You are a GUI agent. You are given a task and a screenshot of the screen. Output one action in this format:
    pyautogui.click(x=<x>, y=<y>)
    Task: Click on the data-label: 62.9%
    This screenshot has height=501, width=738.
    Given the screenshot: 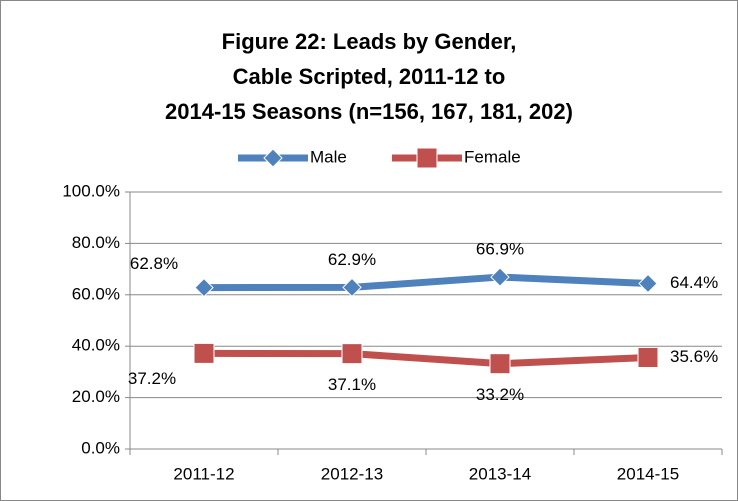 What is the action you would take?
    pyautogui.click(x=352, y=259)
    